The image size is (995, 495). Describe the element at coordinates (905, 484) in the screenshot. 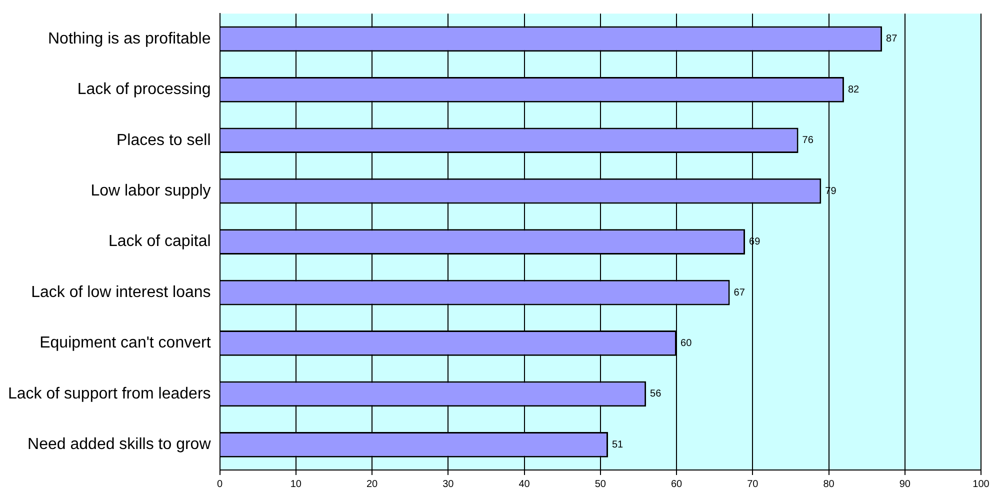

I see `x-tick-label: 90` at that location.